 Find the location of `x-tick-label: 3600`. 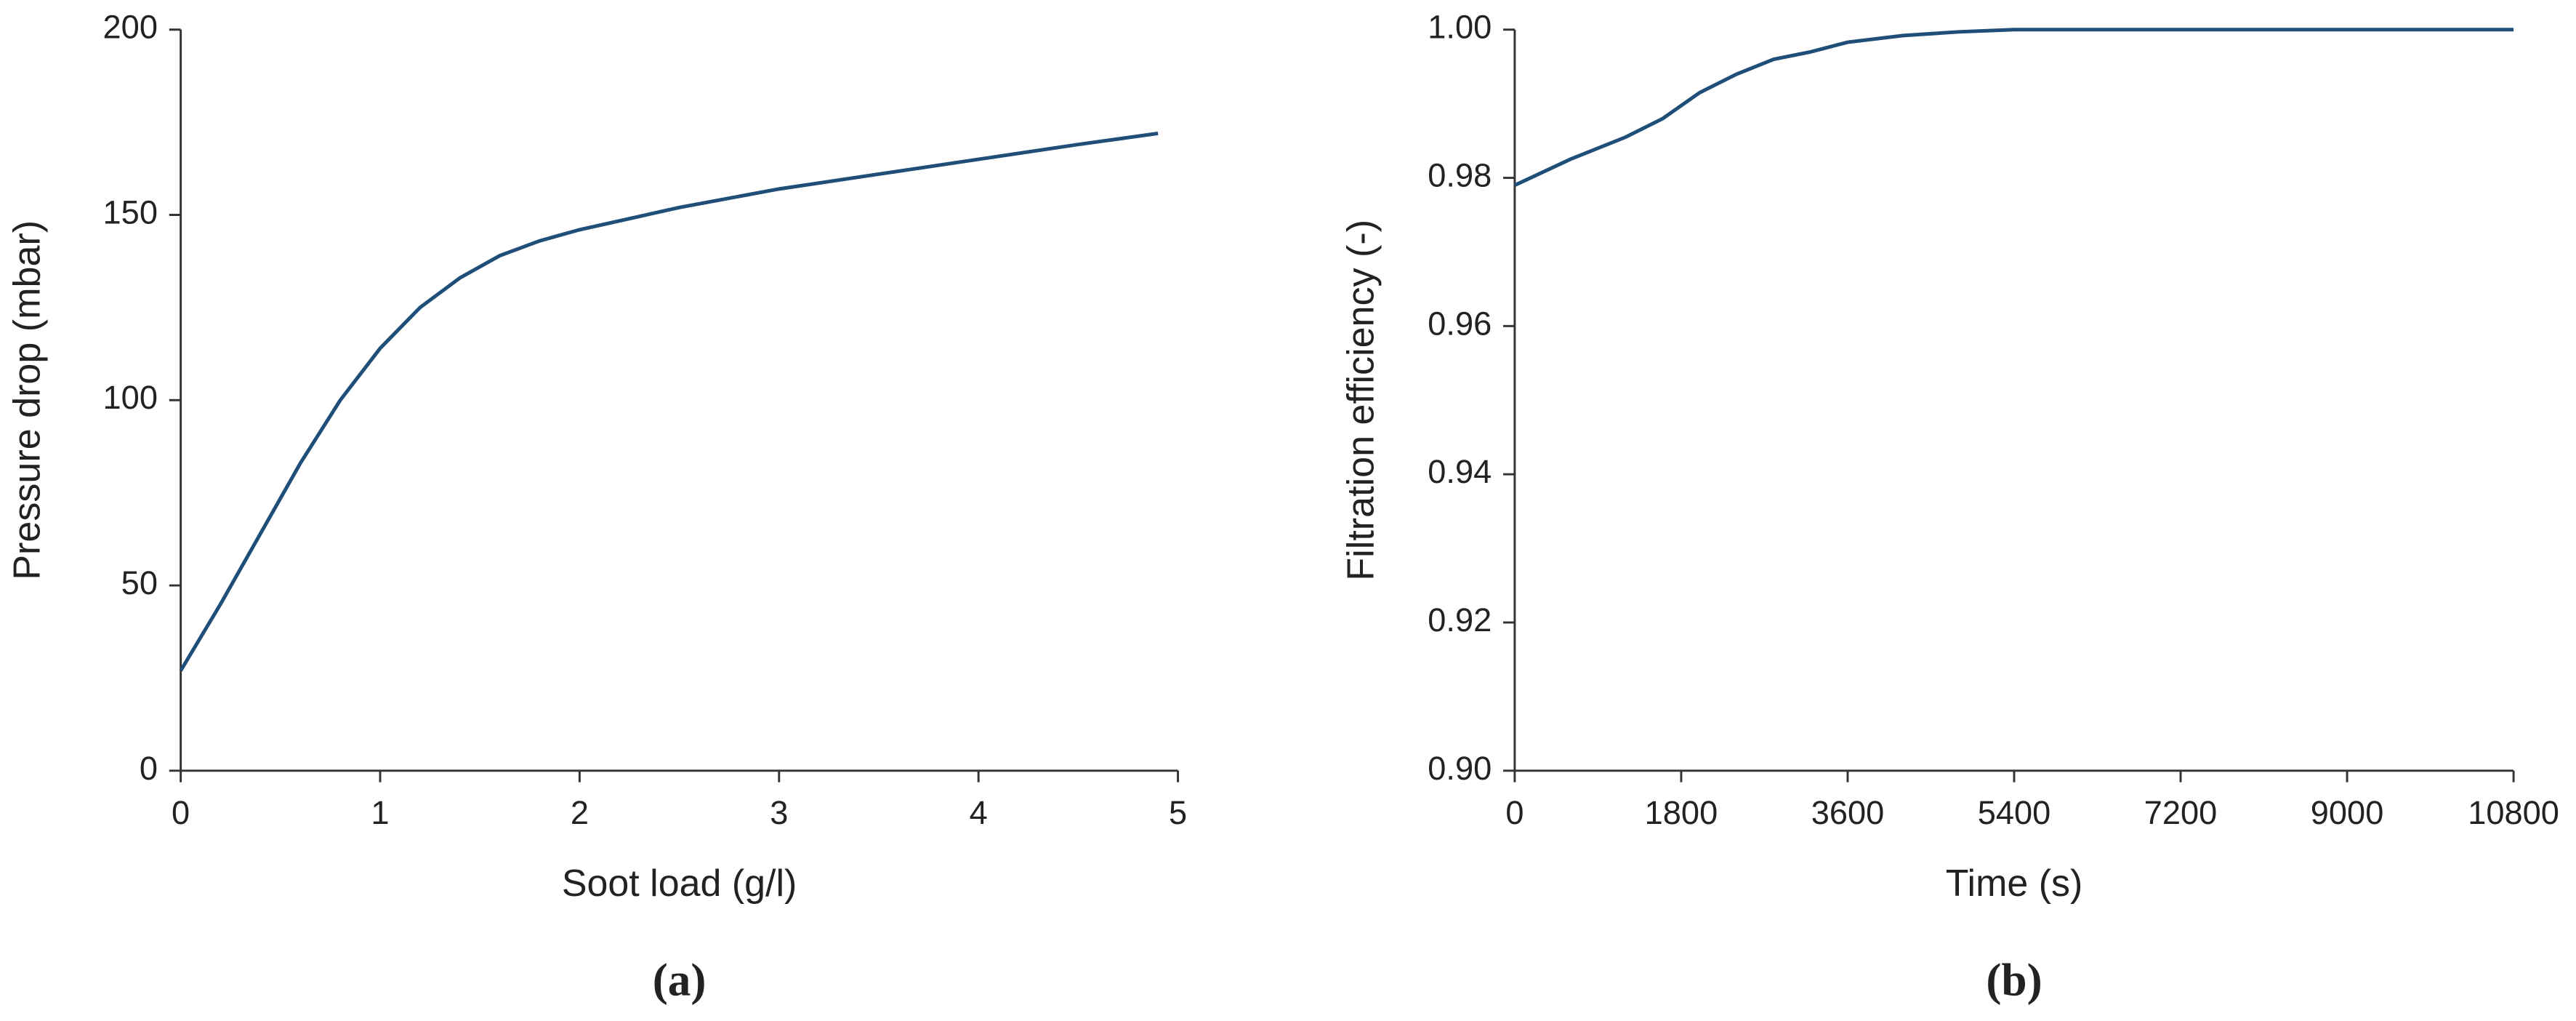

x-tick-label: 3600 is located at coordinates (1848, 812).